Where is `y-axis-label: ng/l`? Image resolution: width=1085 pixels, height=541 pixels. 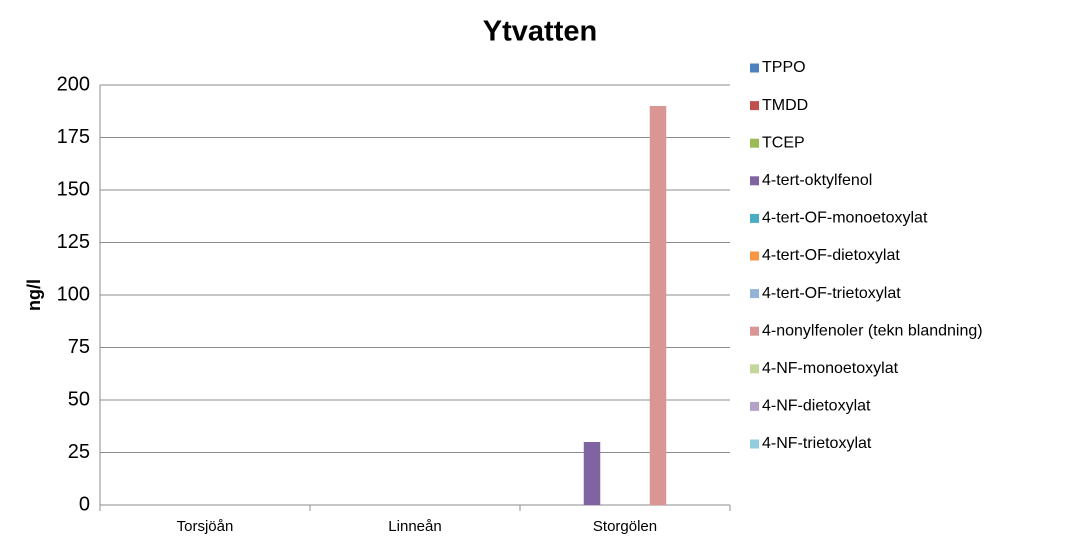
y-axis-label: ng/l is located at coordinates (34, 295).